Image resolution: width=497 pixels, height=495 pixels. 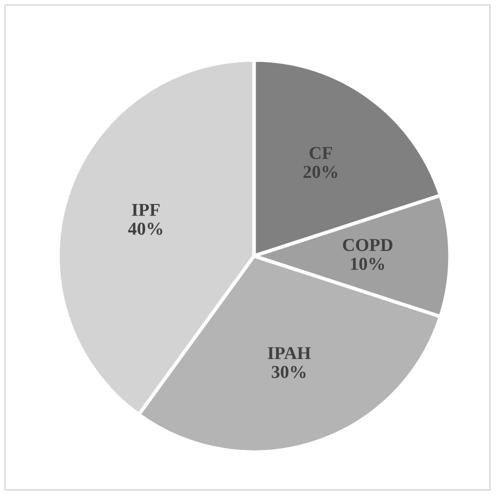 I want to click on slice-label: CF, so click(x=321, y=153).